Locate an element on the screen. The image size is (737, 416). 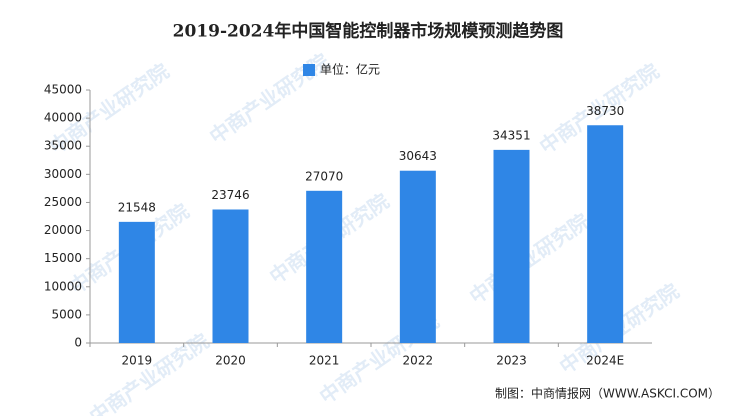
y-tick-label: 5000 is located at coordinates (66, 314).